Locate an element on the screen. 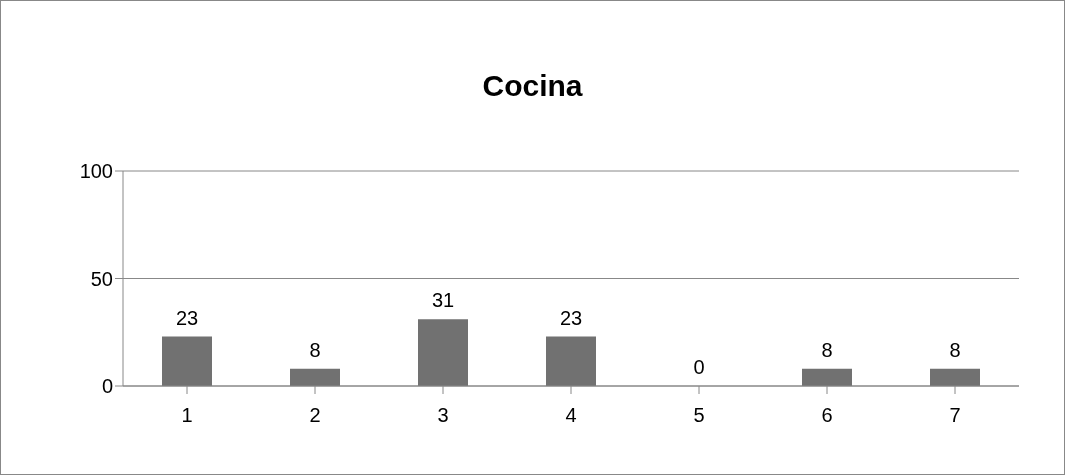  x-tick-label: 7 is located at coordinates (955, 415).